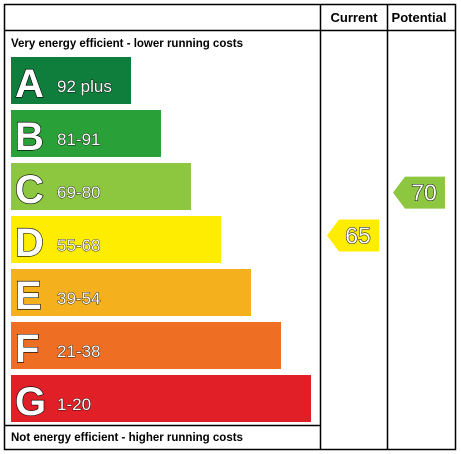  I want to click on current-rating-value: 65, so click(358, 235).